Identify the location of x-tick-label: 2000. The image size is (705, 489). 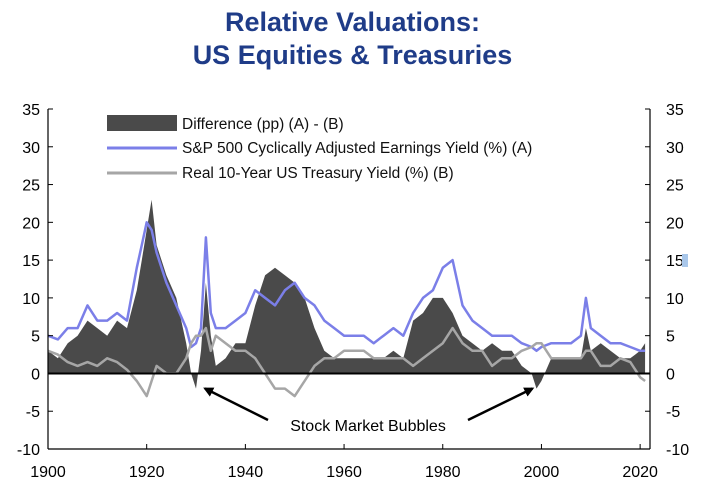
(542, 472).